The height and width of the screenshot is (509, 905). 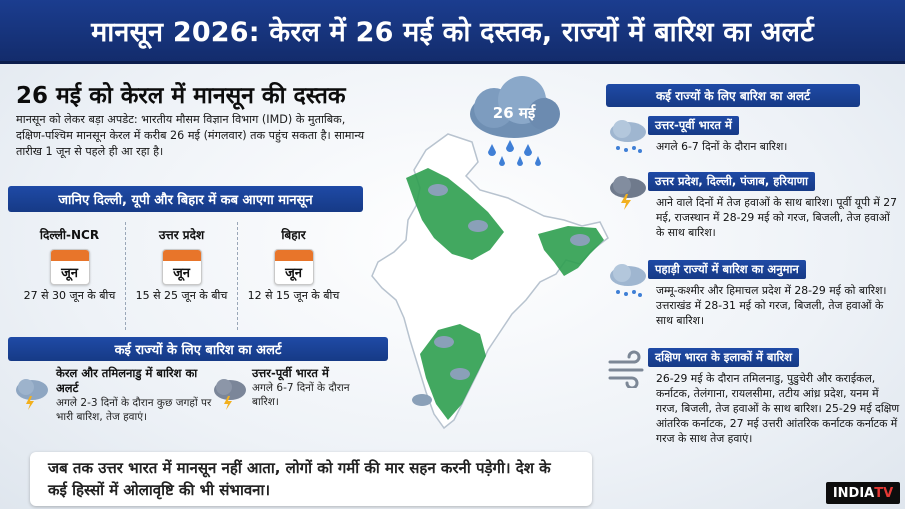 I want to click on wind-icon, so click(x=626, y=369).